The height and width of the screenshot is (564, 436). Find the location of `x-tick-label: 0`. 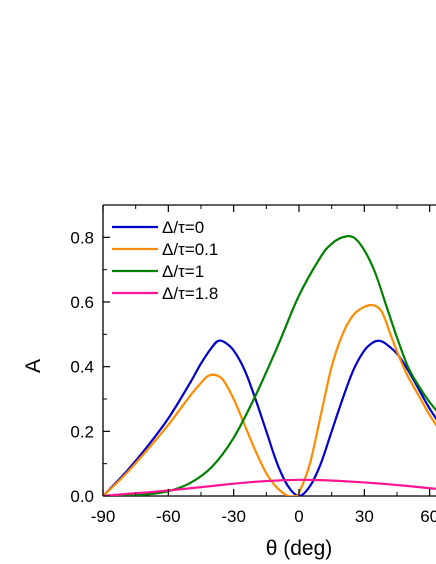

x-tick-label: 0 is located at coordinates (298, 516).